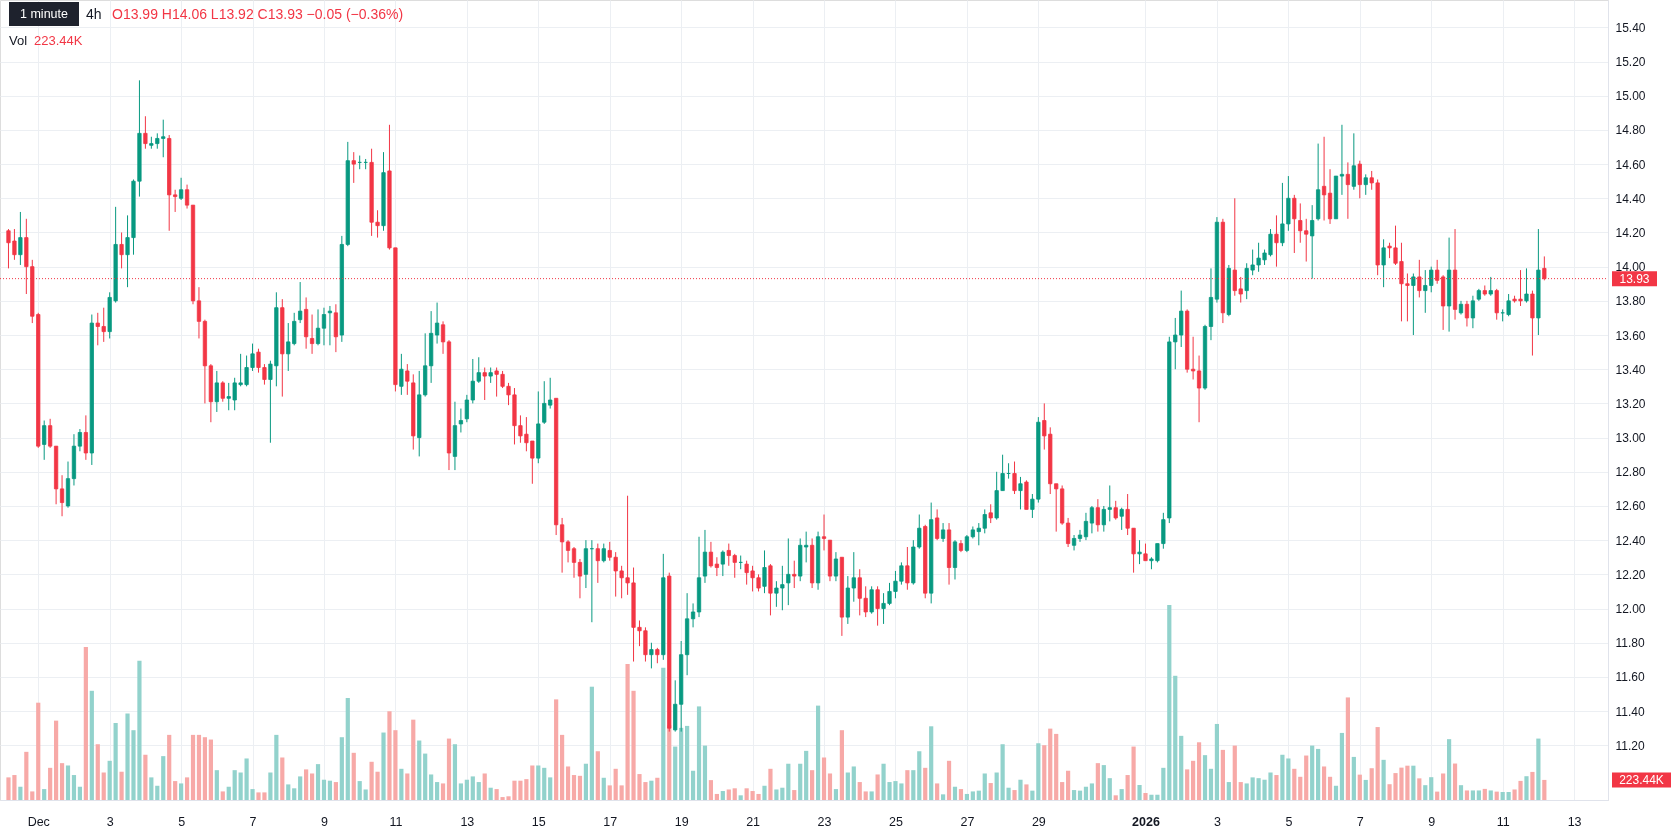  What do you see at coordinates (1630, 301) in the screenshot?
I see `y-tick-label: 13.80` at bounding box center [1630, 301].